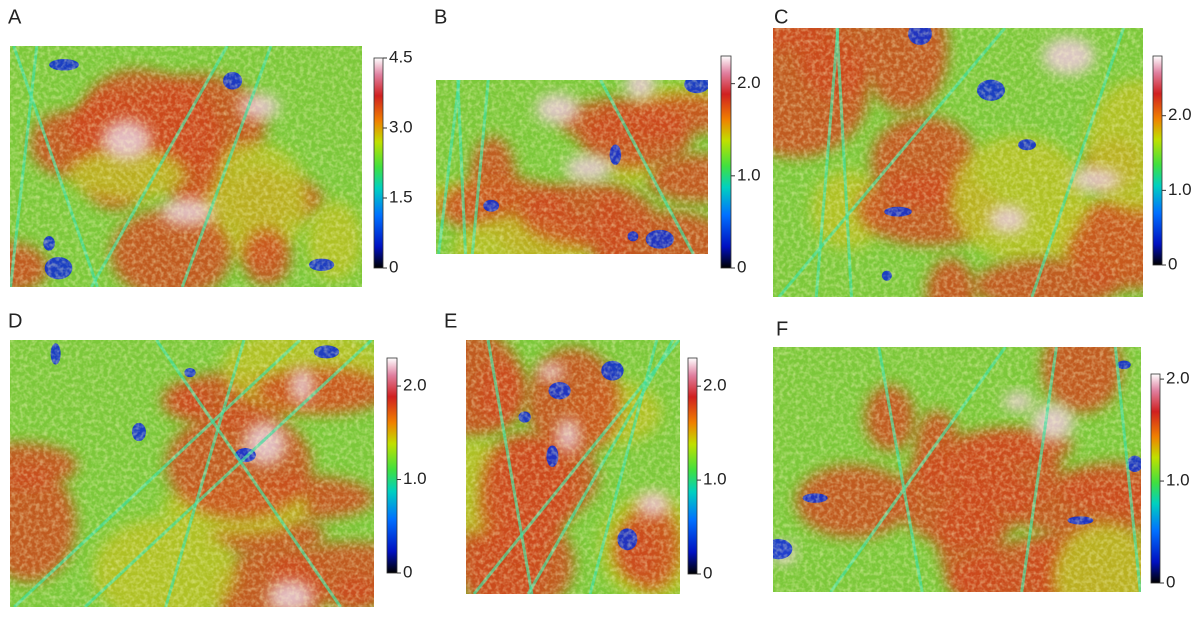 The image size is (1200, 619). Describe the element at coordinates (15, 321) in the screenshot. I see `panel-label: D` at that location.